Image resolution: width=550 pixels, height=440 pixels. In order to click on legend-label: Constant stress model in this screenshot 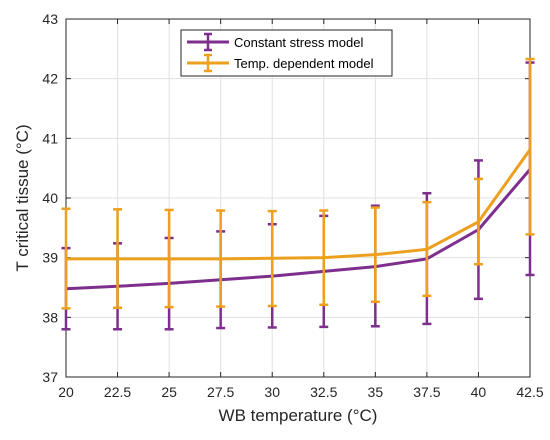, I will do `click(298, 42)`.